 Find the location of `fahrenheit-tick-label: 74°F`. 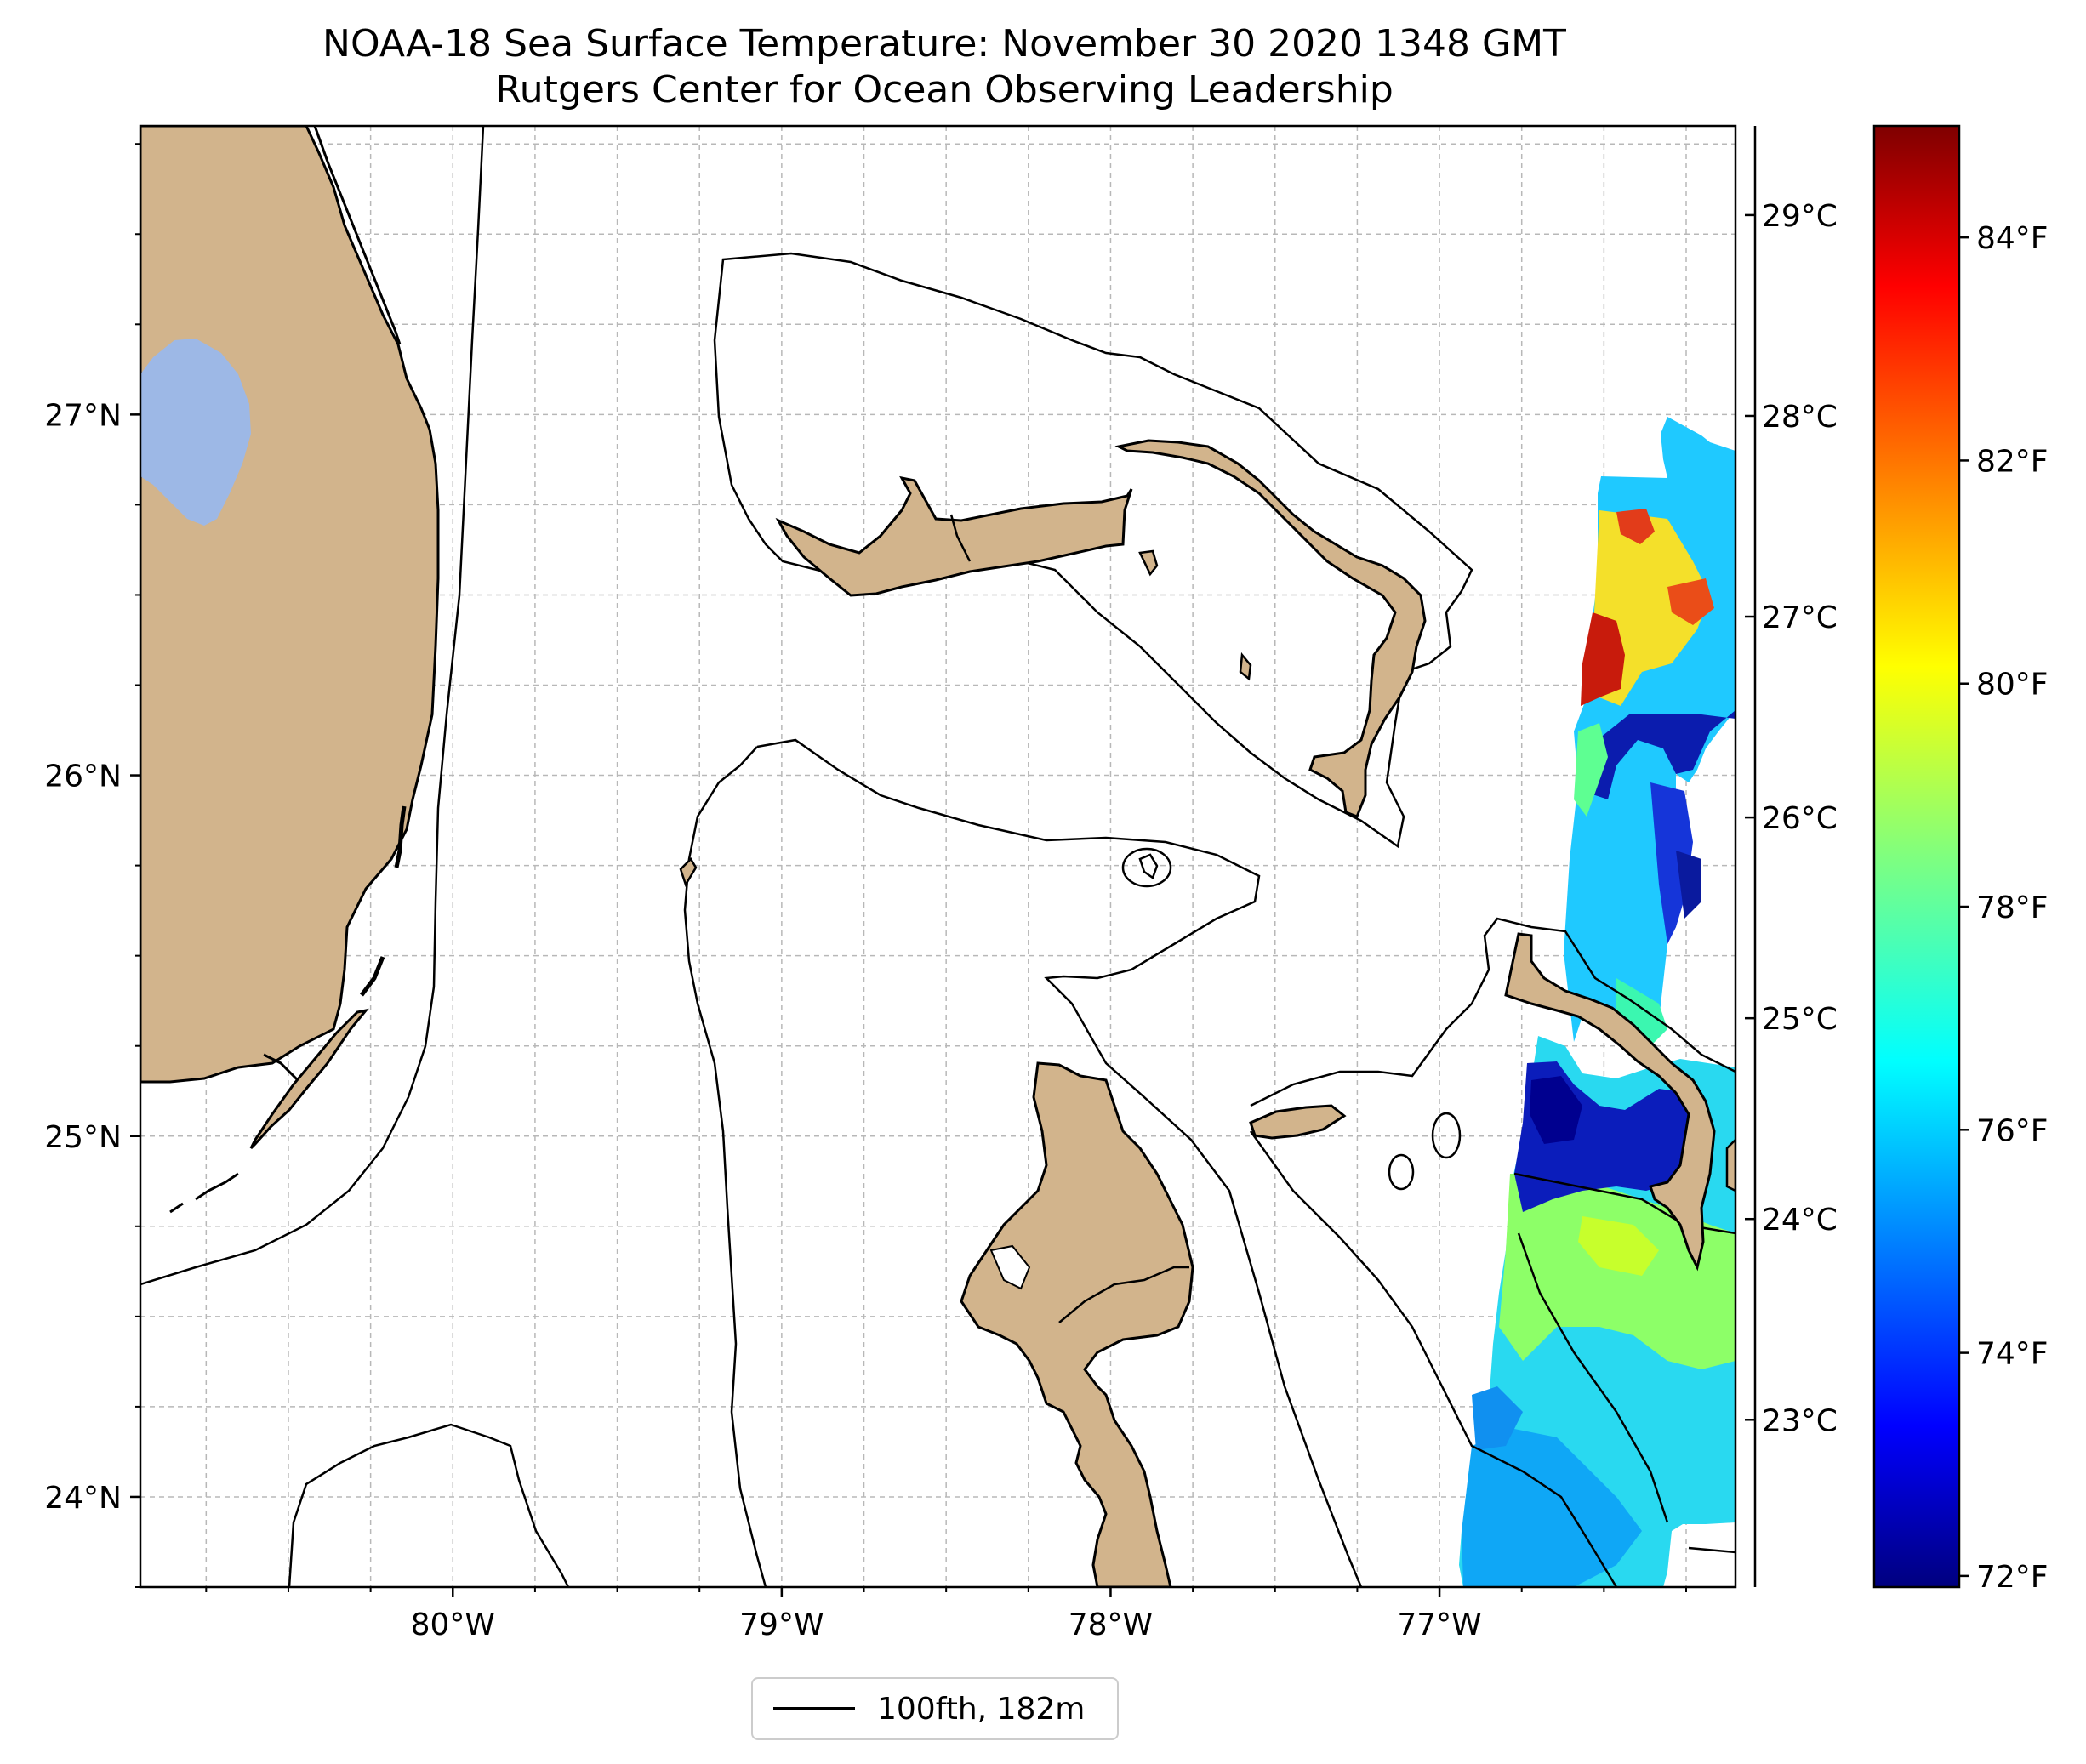

fahrenheit-tick-label: 74°F is located at coordinates (2013, 1354).